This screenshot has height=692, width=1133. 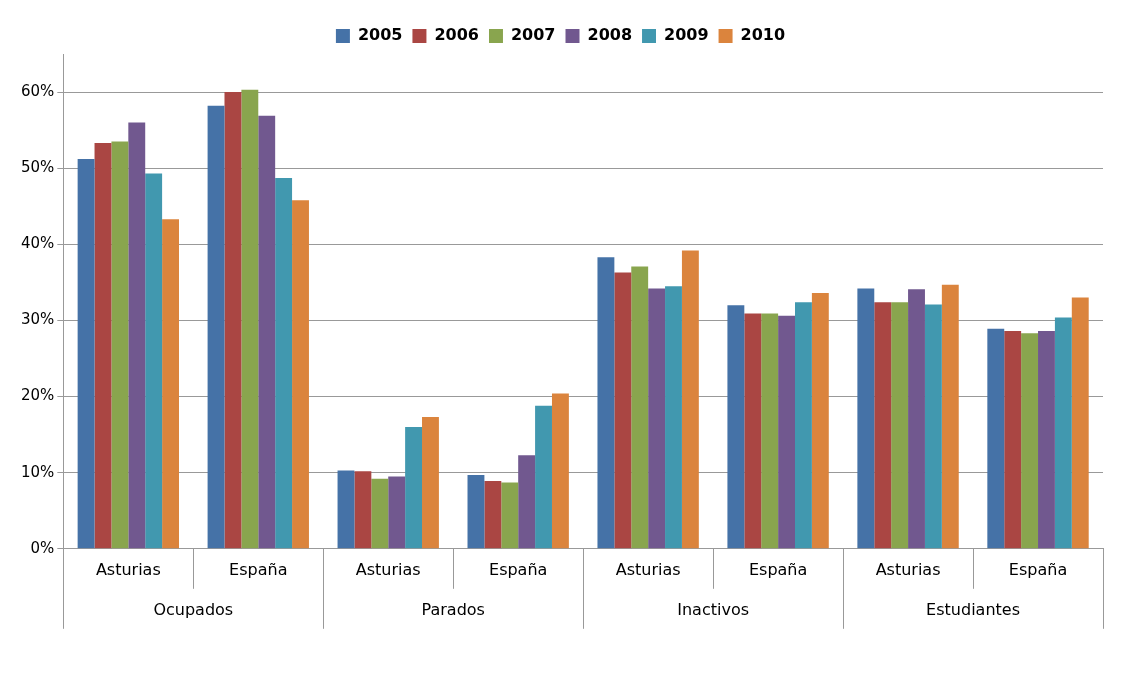 I want to click on legend-label: 2008, so click(x=610, y=35).